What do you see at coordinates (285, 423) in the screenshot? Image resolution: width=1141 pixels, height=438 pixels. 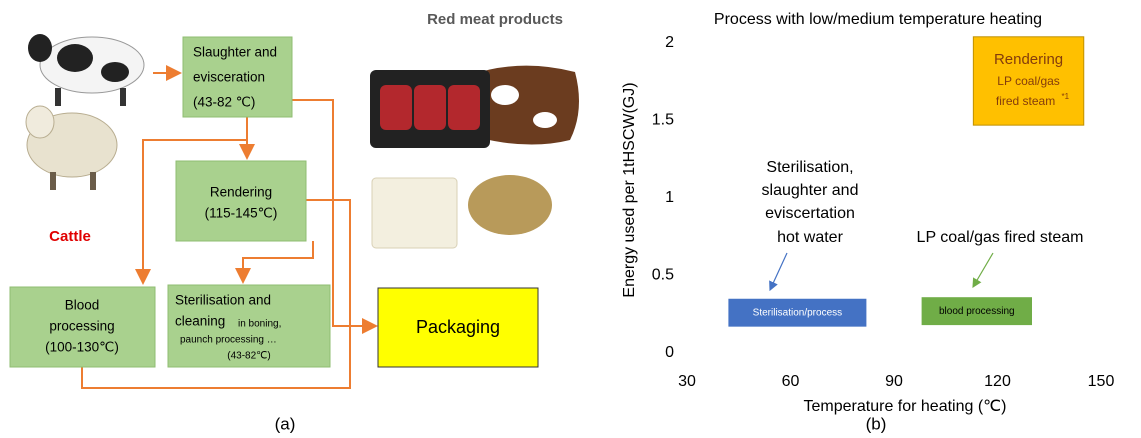 I see `panel-label: (a)` at bounding box center [285, 423].